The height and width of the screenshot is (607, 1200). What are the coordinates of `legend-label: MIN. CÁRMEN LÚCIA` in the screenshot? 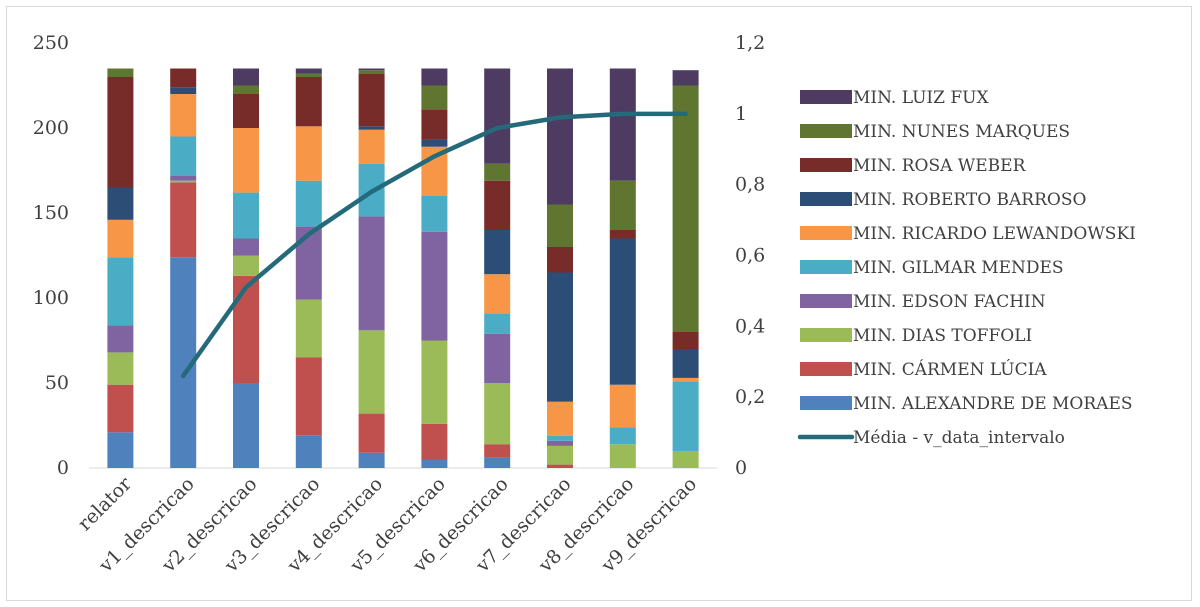 It's located at (950, 369).